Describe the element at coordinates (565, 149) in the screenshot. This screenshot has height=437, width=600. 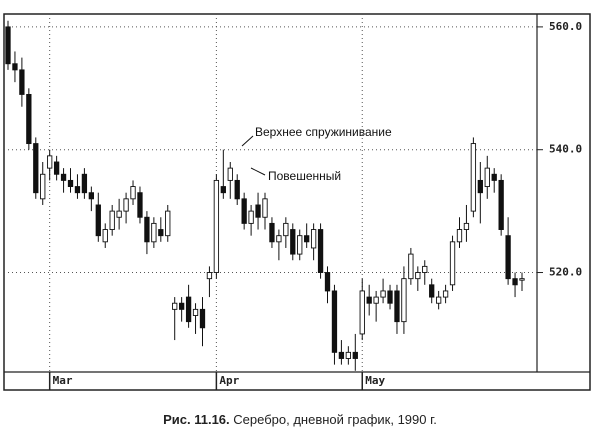
I see `y-tick-label: 540.0` at that location.